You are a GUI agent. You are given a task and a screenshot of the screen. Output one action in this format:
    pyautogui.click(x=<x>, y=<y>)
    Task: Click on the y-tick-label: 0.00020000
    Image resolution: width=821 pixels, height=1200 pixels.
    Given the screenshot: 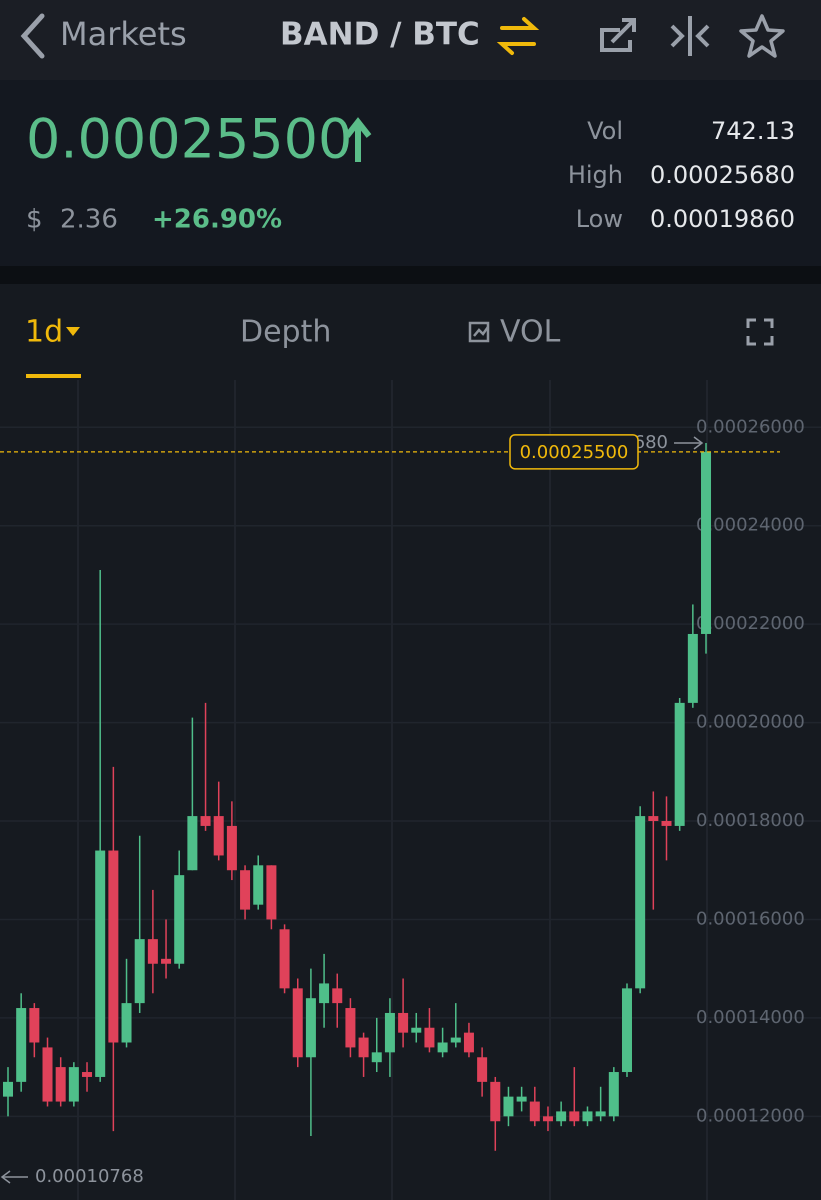 What is the action you would take?
    pyautogui.click(x=750, y=722)
    